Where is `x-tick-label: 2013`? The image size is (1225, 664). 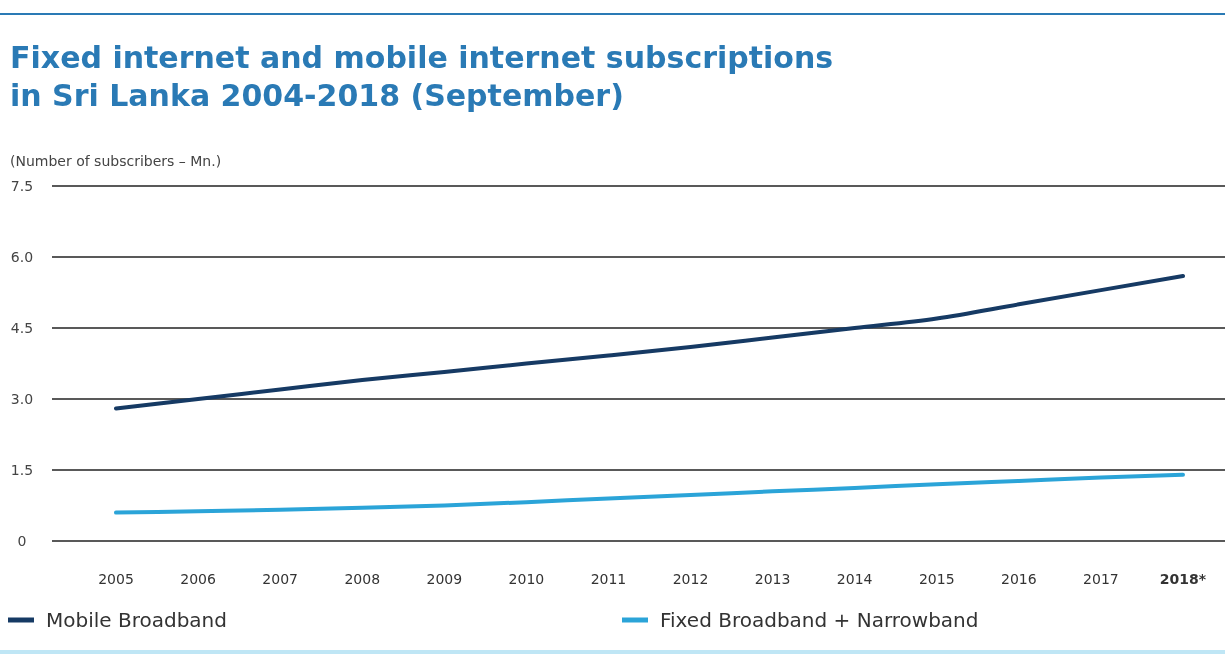
x-tick-label: 2013 is located at coordinates (772, 579).